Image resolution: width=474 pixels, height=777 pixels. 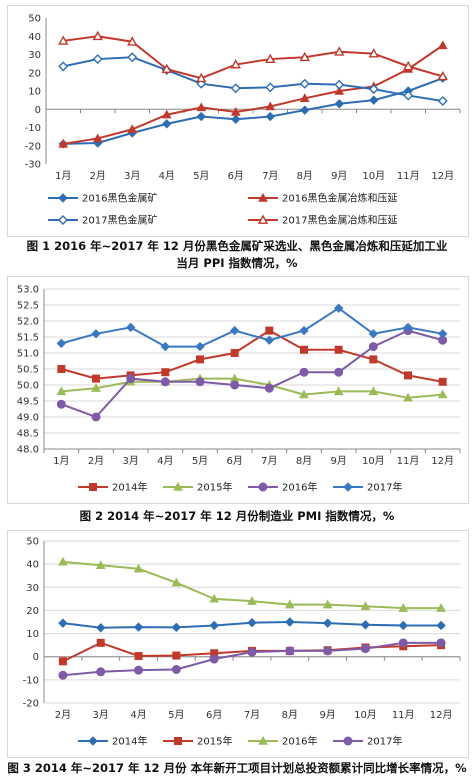 What do you see at coordinates (322, 220) in the screenshot?
I see `chart1-legend-item: 2017黑色金属冶炼和压延` at bounding box center [322, 220].